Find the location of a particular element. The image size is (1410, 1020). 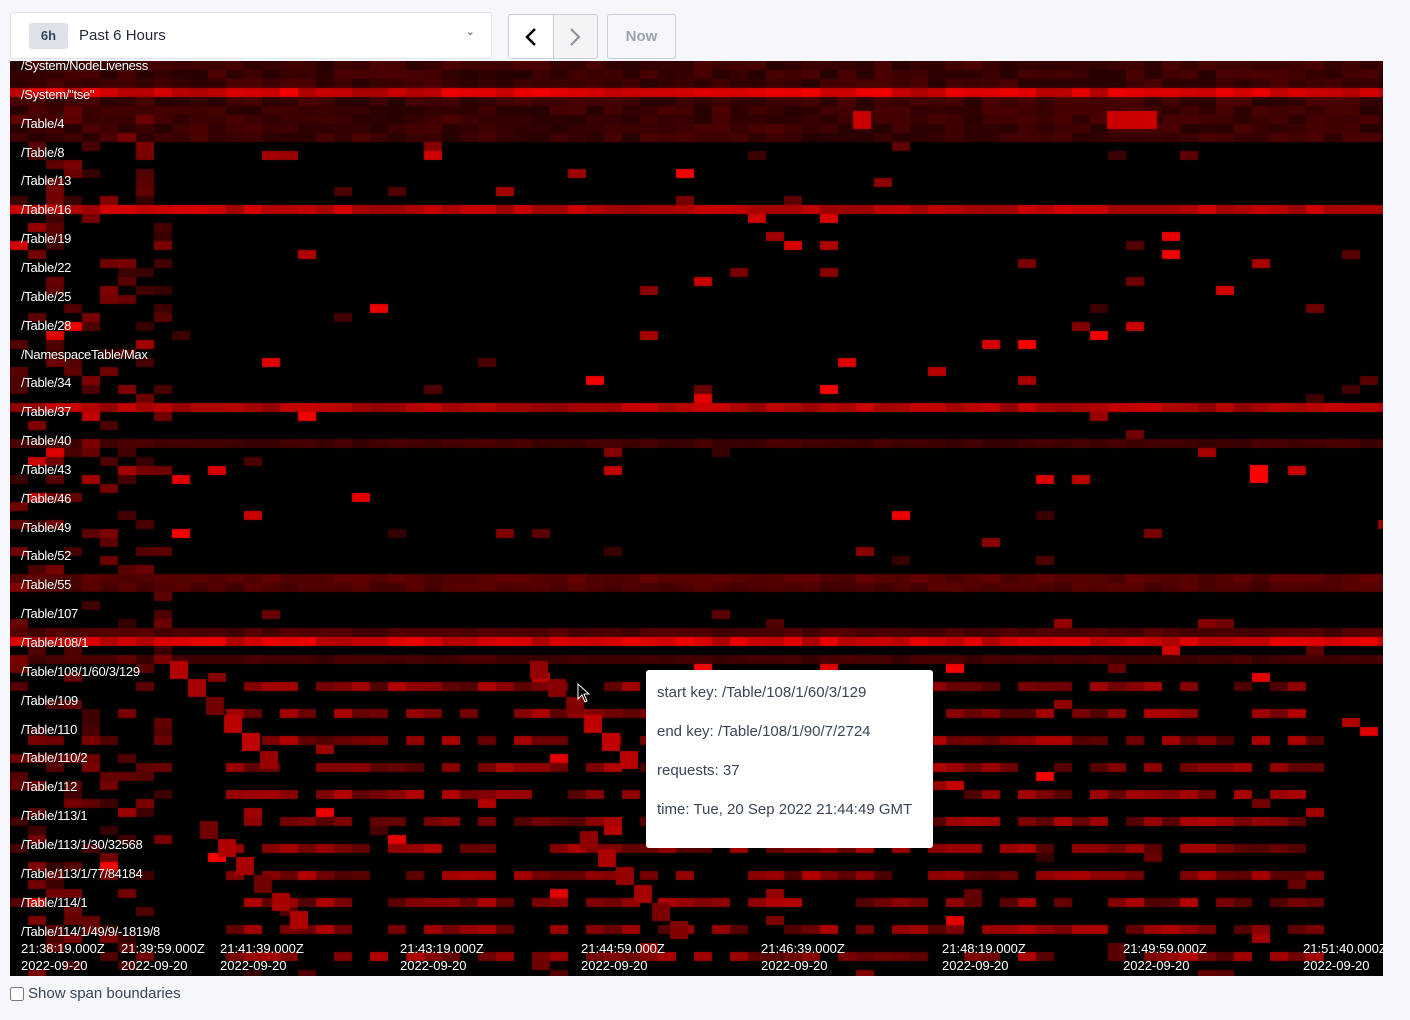

row-label: /NamespaceTable/Max is located at coordinates (84, 354).